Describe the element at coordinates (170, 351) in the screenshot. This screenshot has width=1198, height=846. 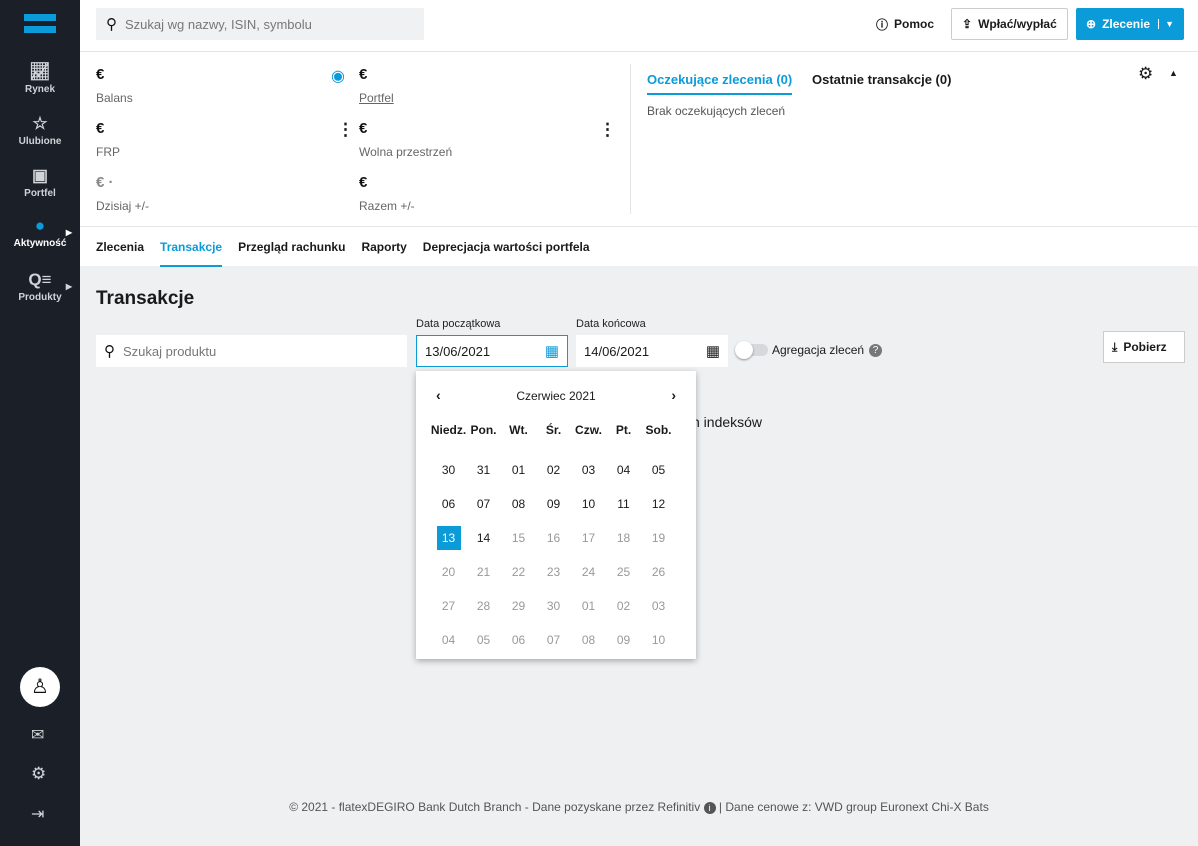
I see `placeholder: Szukaj produktu` at that location.